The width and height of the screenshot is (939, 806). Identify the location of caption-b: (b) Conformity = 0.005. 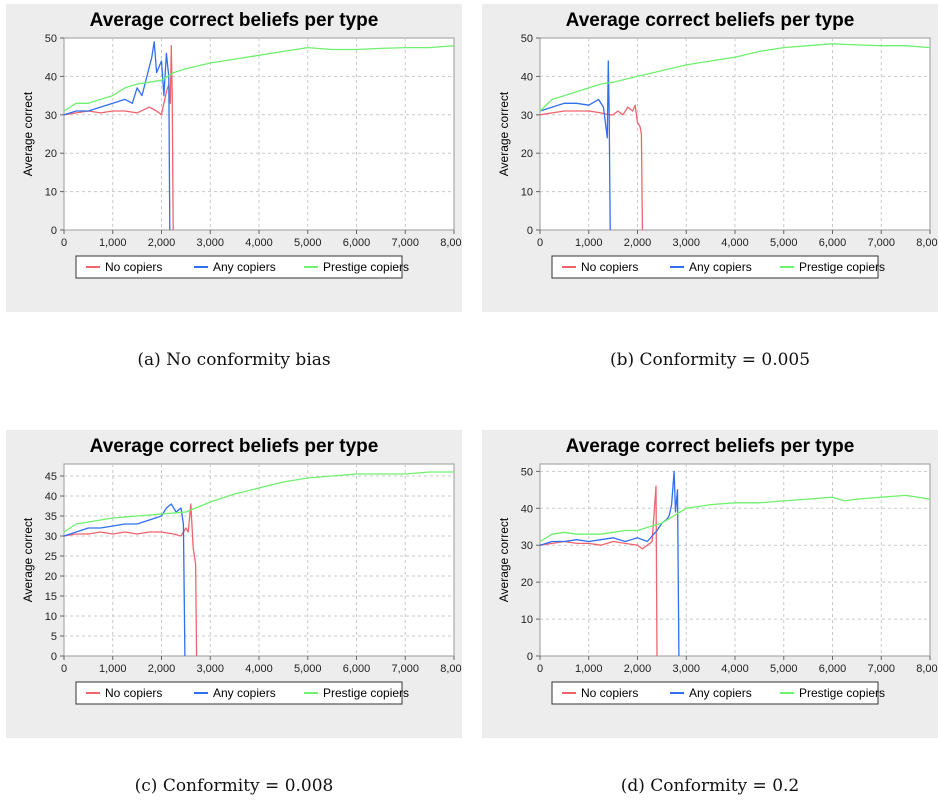
(710, 360).